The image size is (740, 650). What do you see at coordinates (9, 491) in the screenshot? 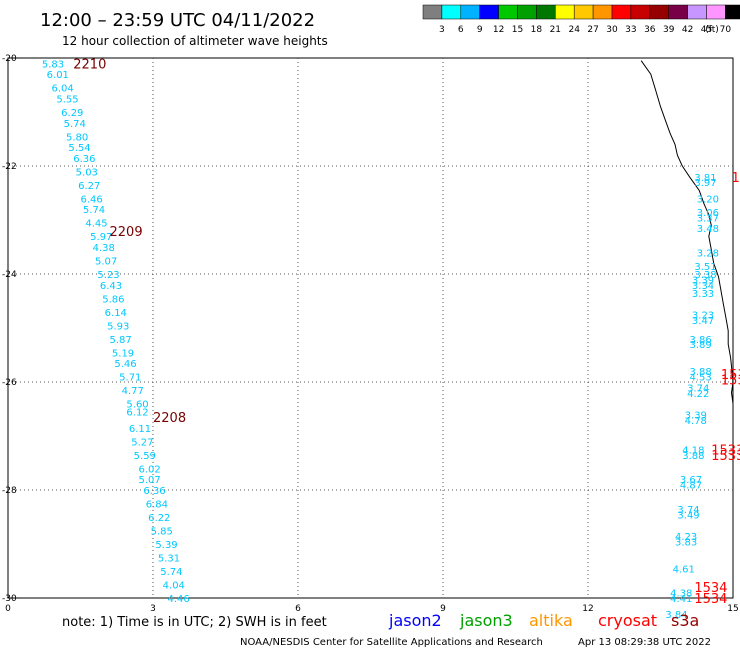
I see `y-tick-label: -28` at bounding box center [9, 491].